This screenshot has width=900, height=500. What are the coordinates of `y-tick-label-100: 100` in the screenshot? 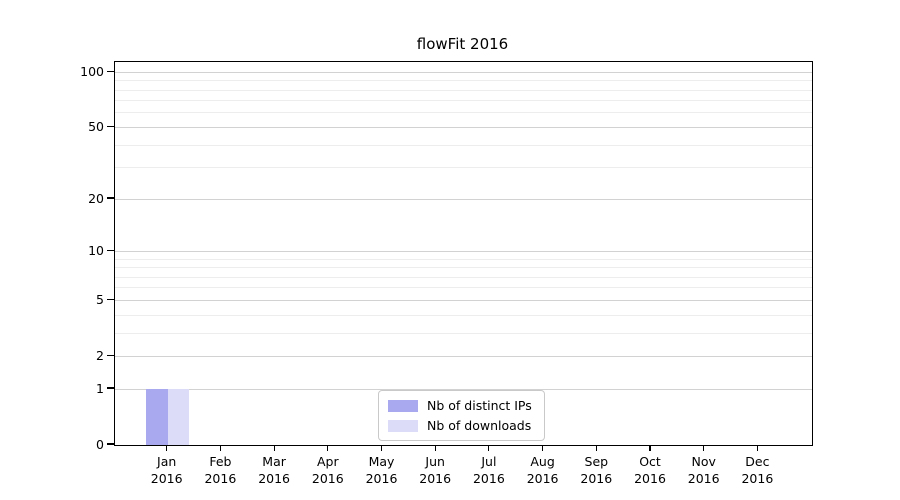 It's located at (92, 71).